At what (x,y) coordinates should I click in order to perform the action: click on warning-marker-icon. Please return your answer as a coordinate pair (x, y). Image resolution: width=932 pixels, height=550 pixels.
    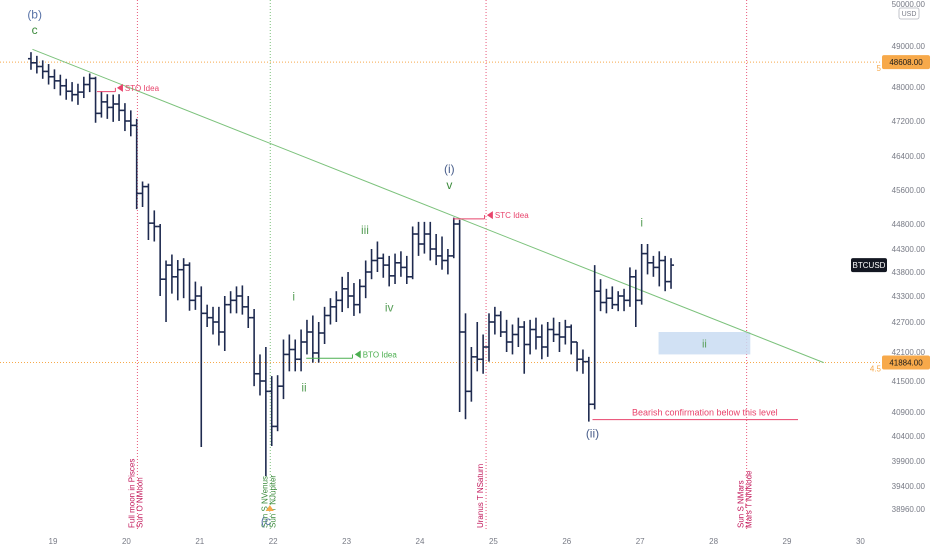
    Looking at the image, I should click on (269, 508).